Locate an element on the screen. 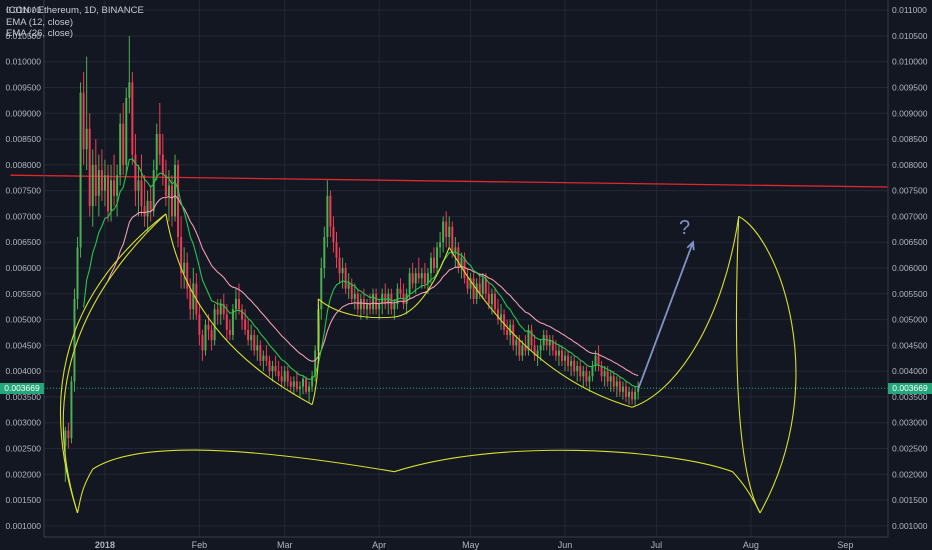  y-tick-label-left: 0.006500 is located at coordinates (24, 242).